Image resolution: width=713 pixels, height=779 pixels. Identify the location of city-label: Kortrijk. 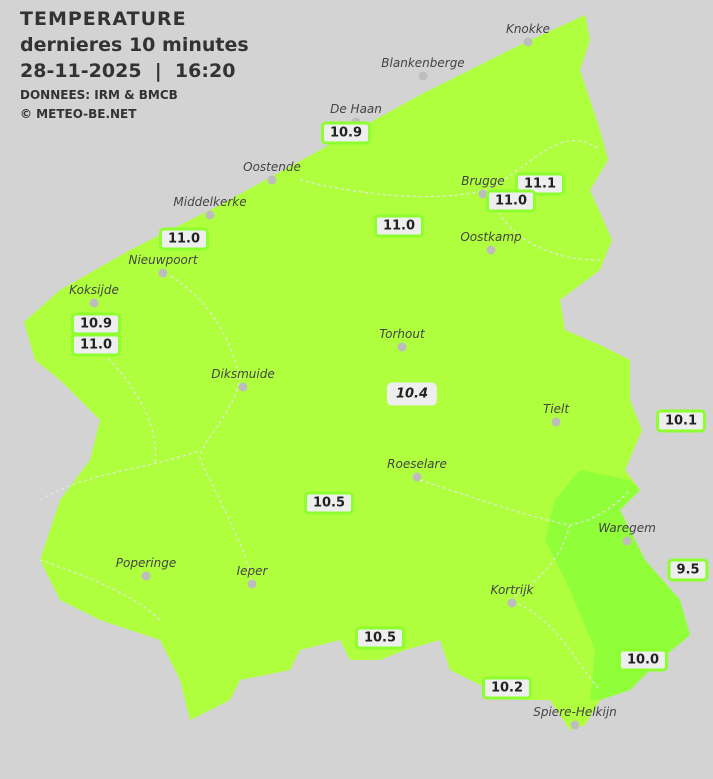
(512, 590).